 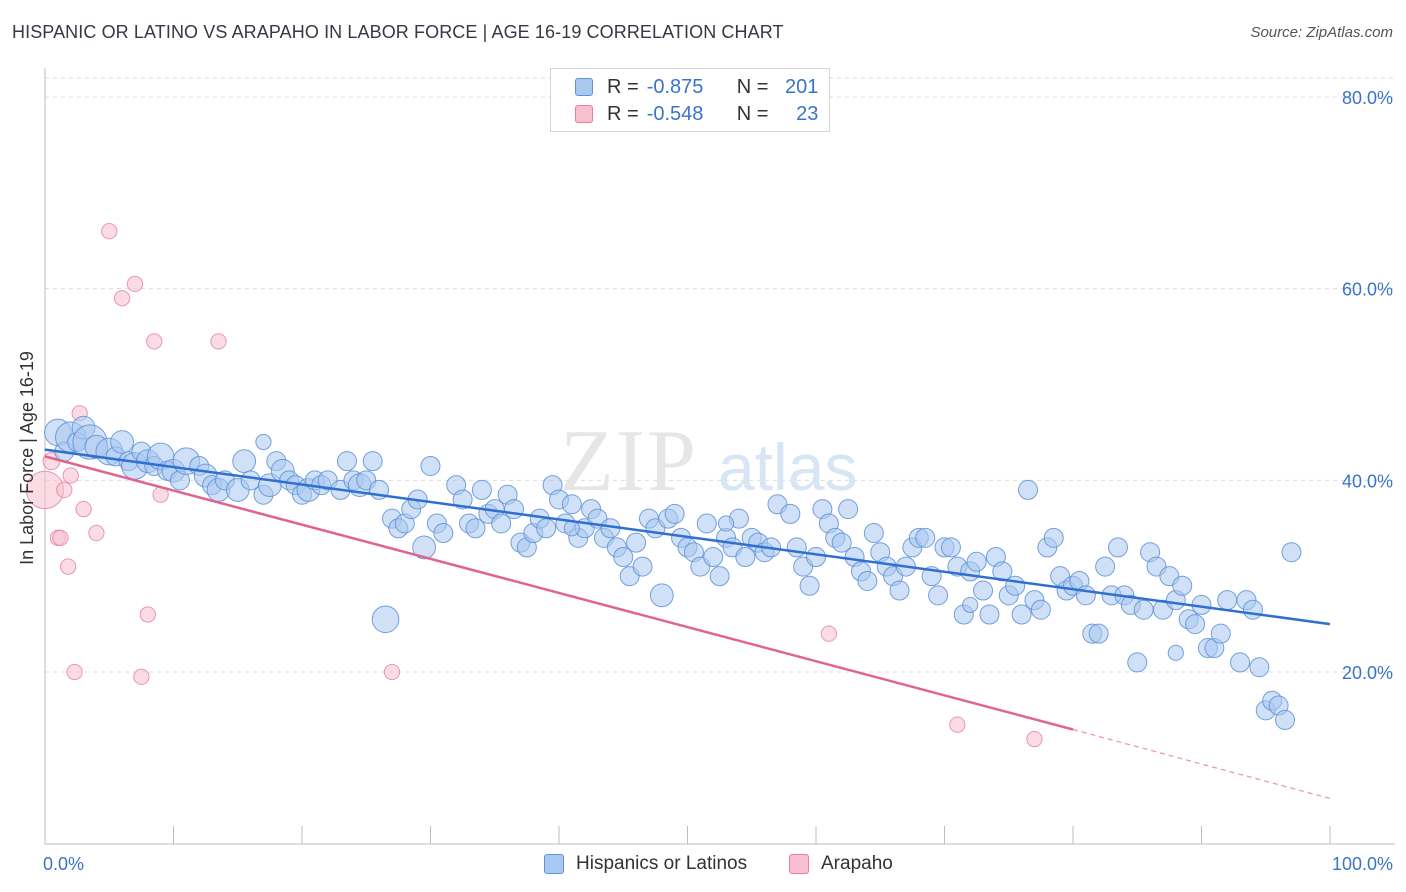 What do you see at coordinates (63, 864) in the screenshot?
I see `x-tick-label: 0.0%` at bounding box center [63, 864].